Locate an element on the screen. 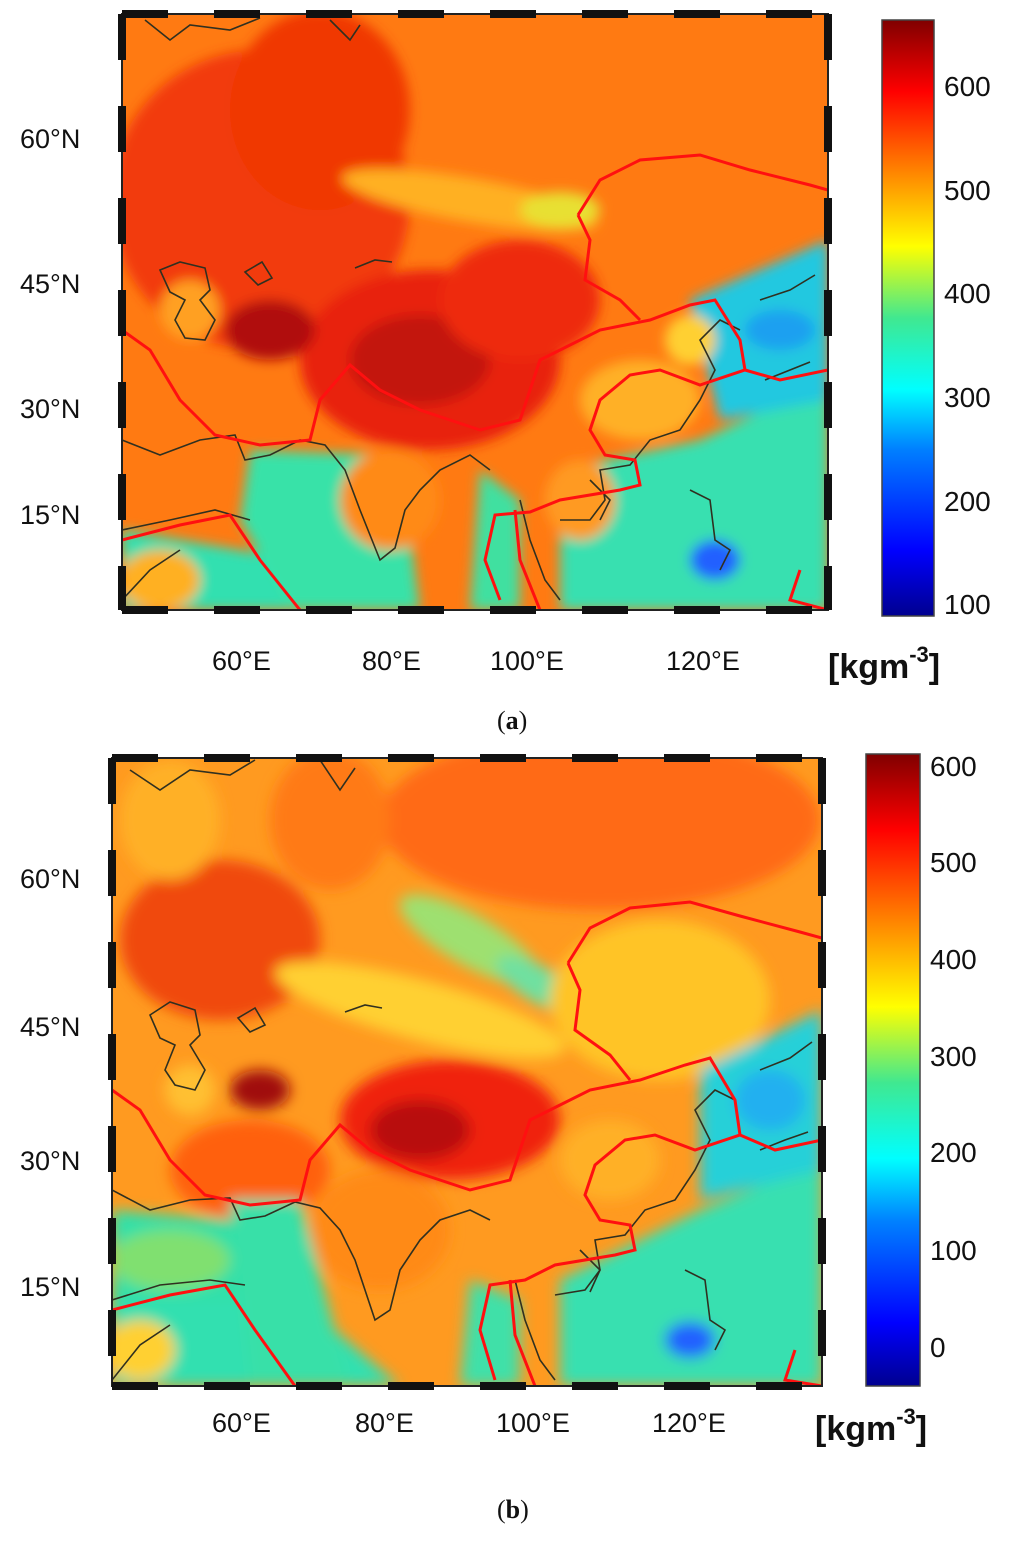 This screenshot has width=1024, height=1545. units-label-b: [kgm-3] is located at coordinates (871, 1426).